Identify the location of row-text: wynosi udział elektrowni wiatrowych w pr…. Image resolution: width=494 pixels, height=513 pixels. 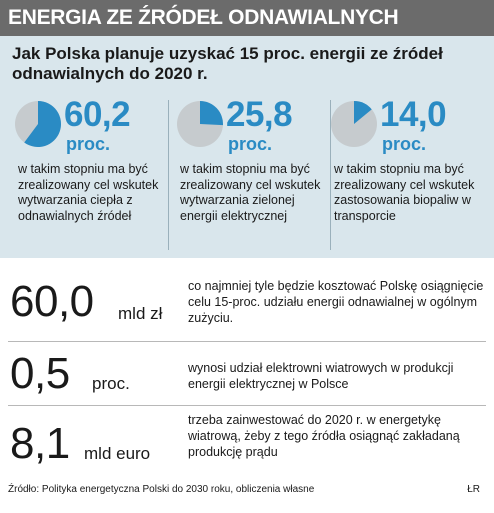
(321, 376).